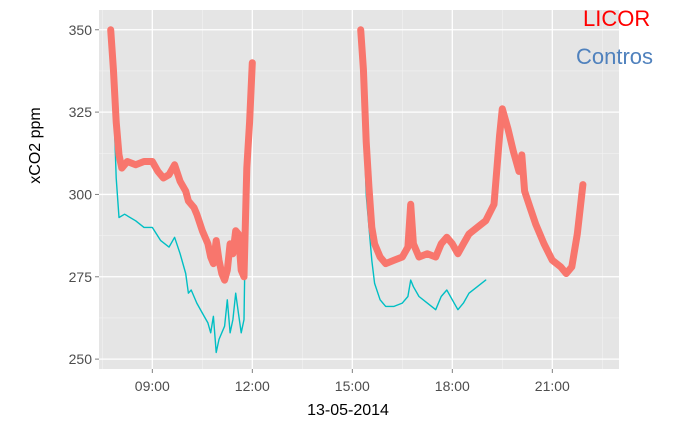 This screenshot has width=693, height=427. Describe the element at coordinates (452, 386) in the screenshot. I see `x-tick-label: 18:00` at that location.